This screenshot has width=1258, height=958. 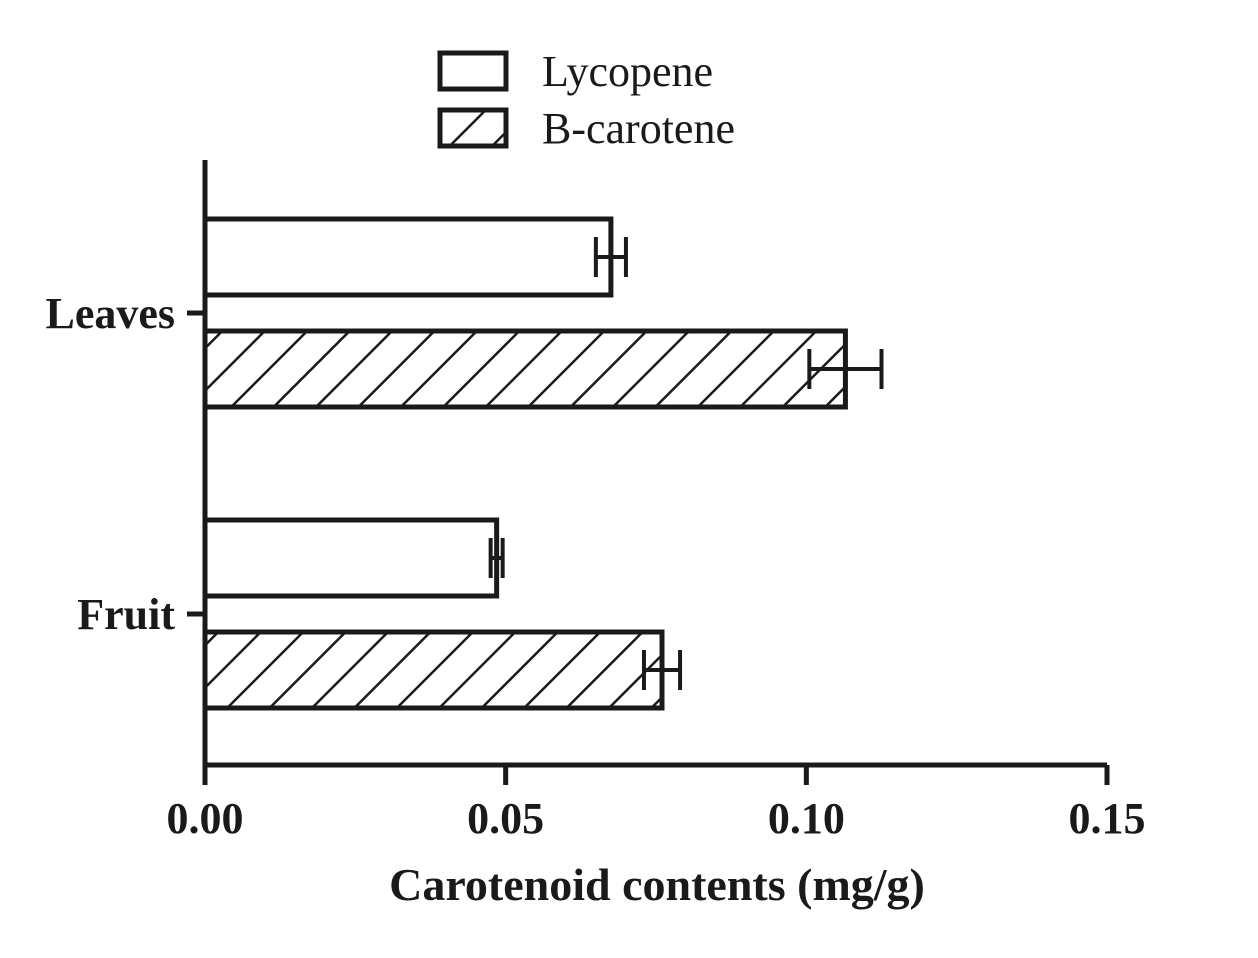 I want to click on legend-label-lycopene: Lycopene, so click(x=627, y=71).